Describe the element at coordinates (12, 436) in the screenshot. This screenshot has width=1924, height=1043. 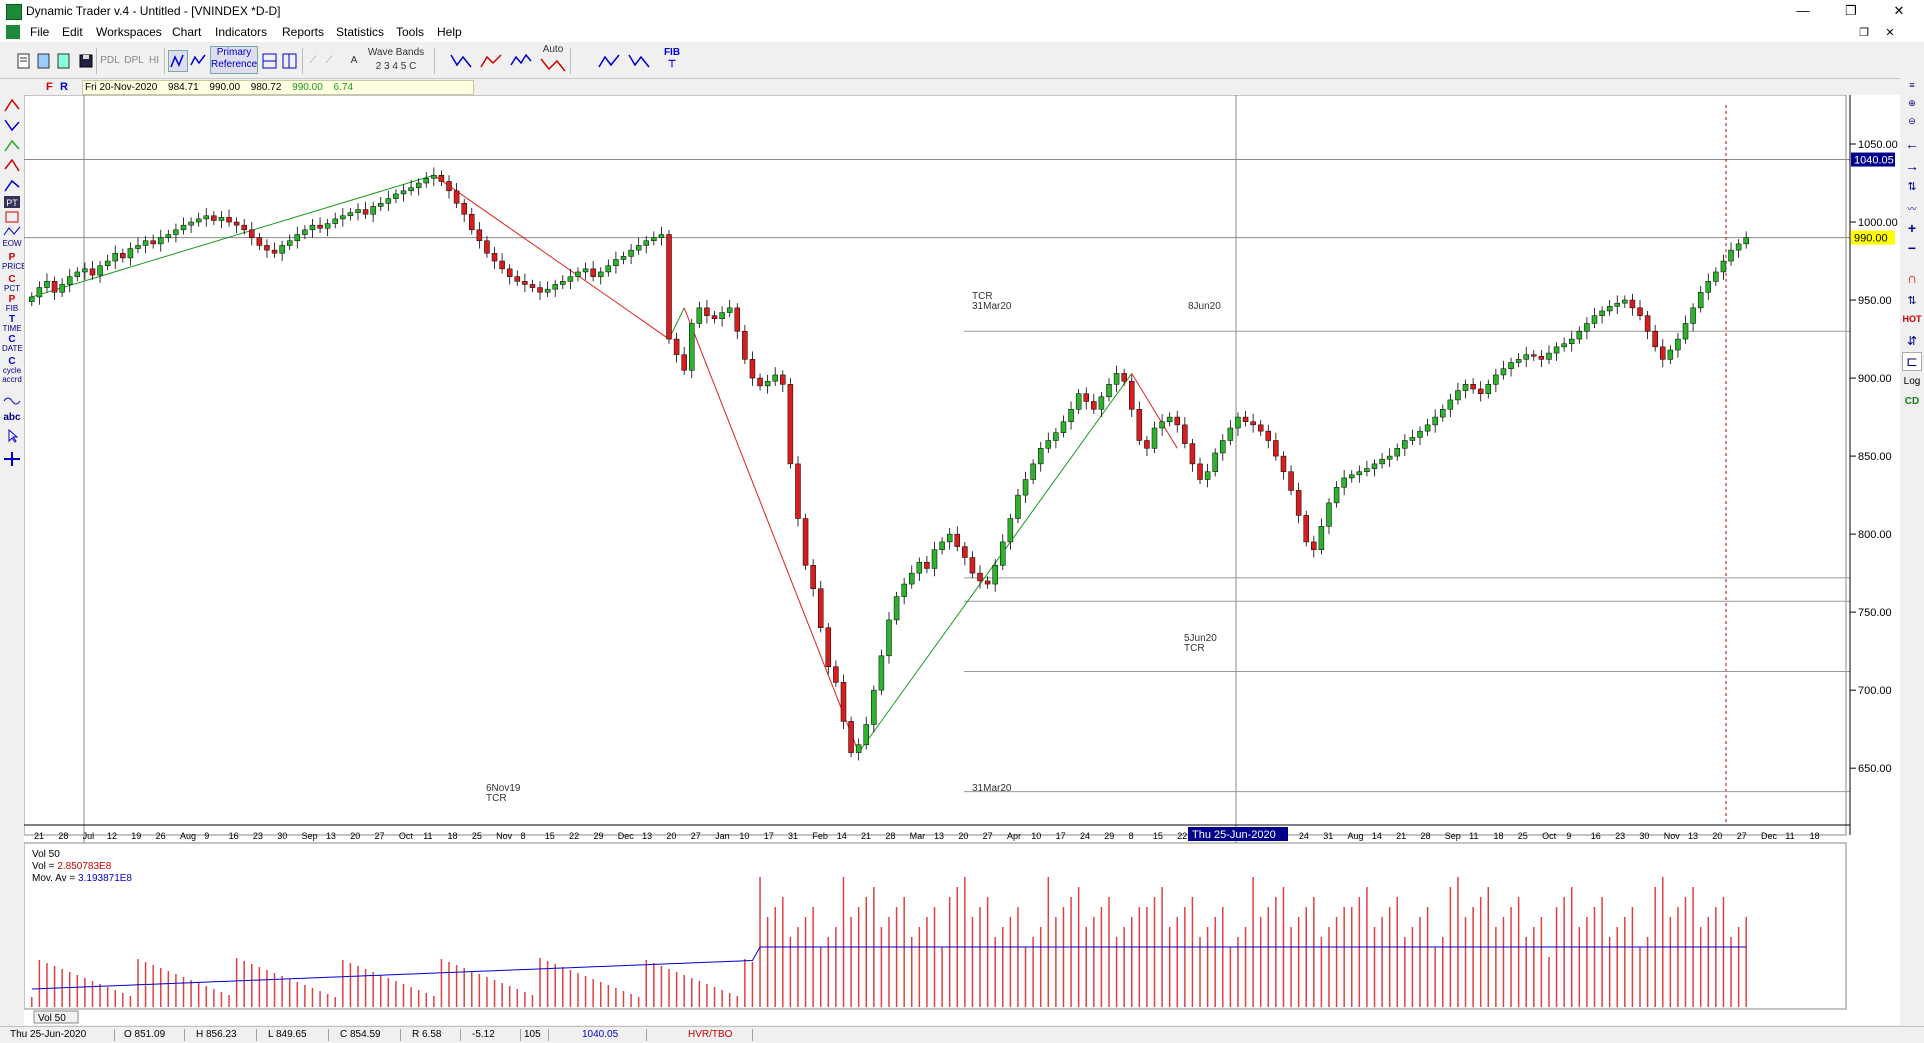
I see `cursor-icon` at that location.